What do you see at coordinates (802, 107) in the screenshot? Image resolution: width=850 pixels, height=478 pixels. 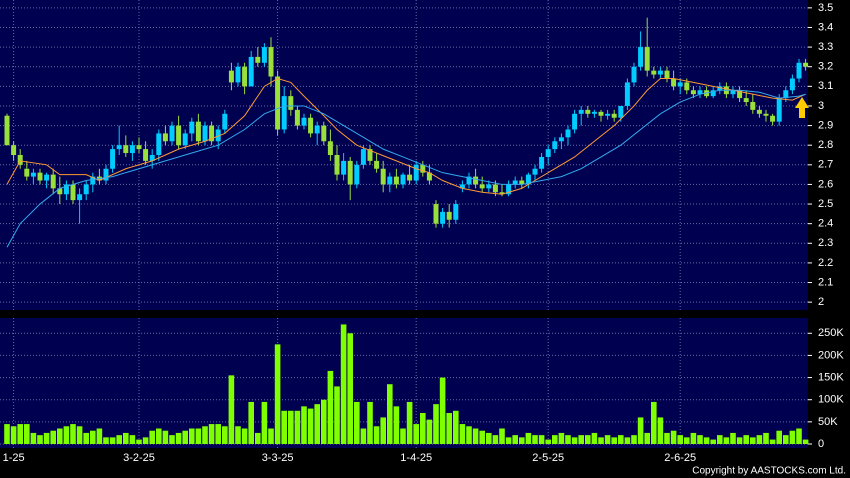 I see `arrow-icon` at bounding box center [802, 107].